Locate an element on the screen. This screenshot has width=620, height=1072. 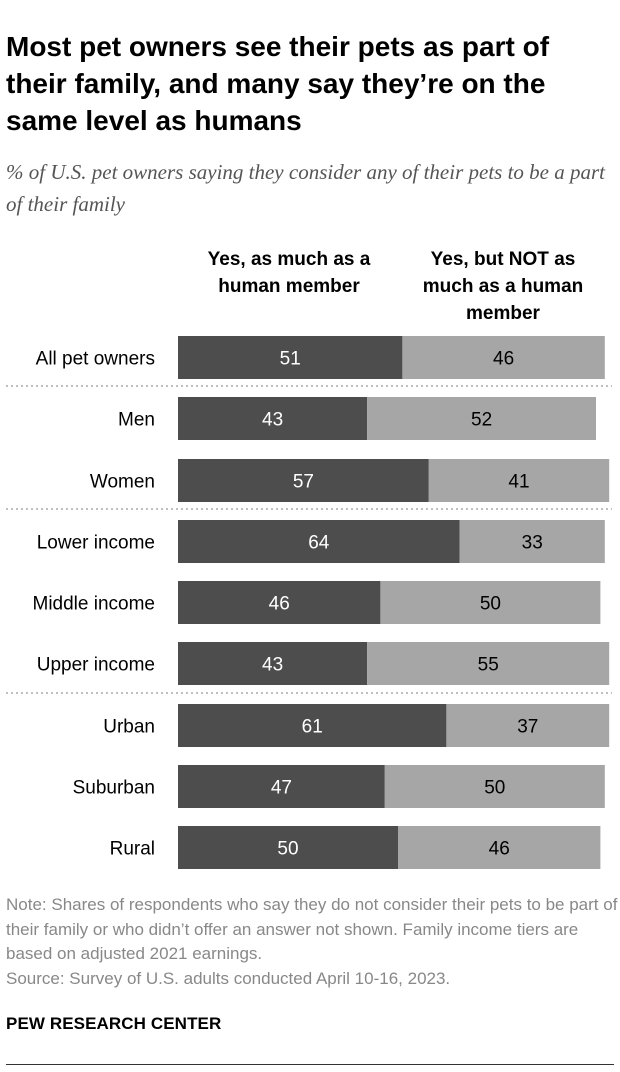
bar-lower-income-not-as-much is located at coordinates (532, 541).